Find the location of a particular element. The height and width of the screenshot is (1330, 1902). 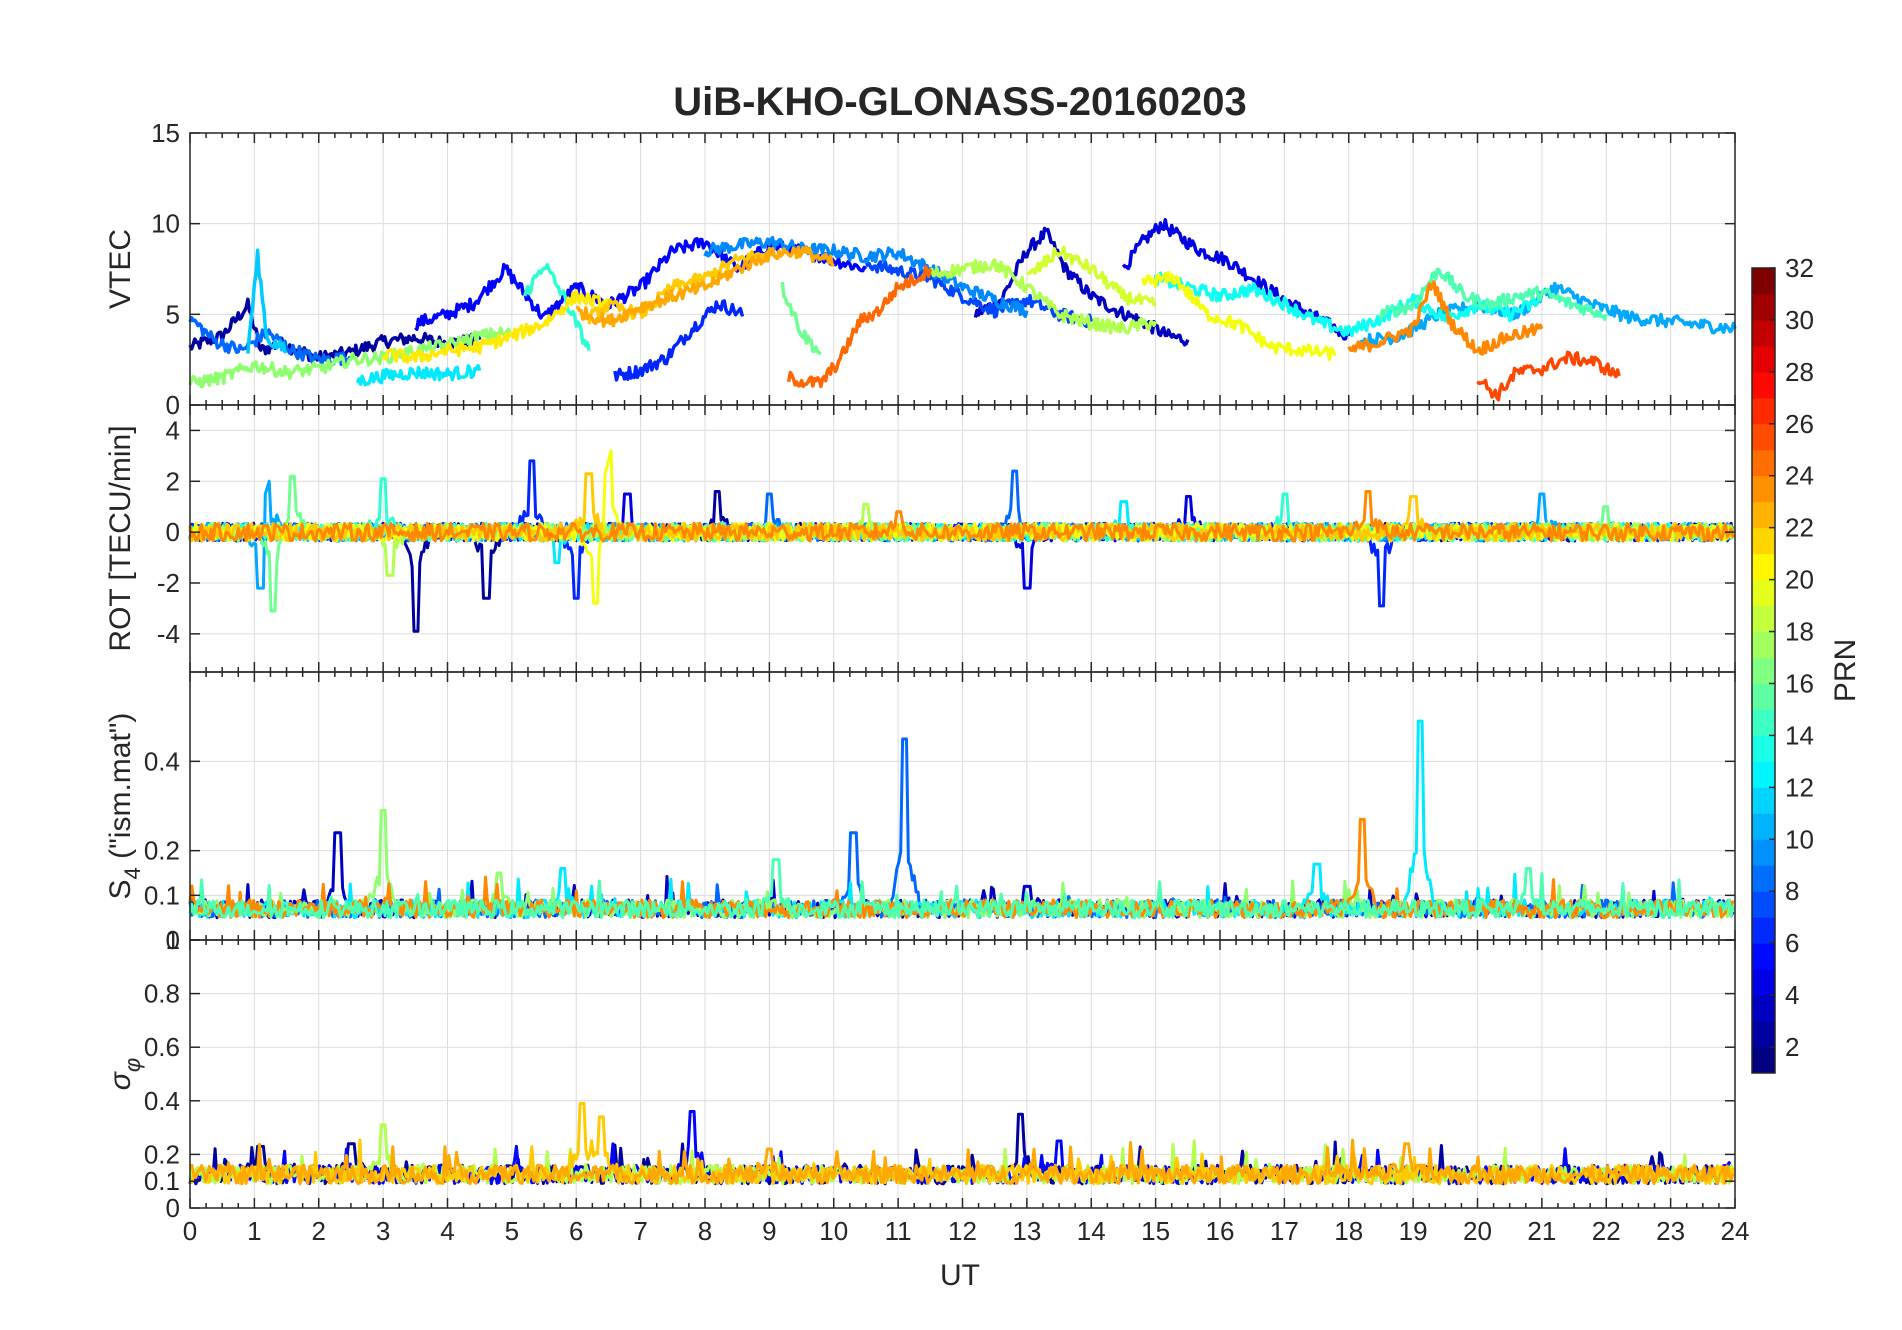

x-tick-label: 15 is located at coordinates (1155, 1231).